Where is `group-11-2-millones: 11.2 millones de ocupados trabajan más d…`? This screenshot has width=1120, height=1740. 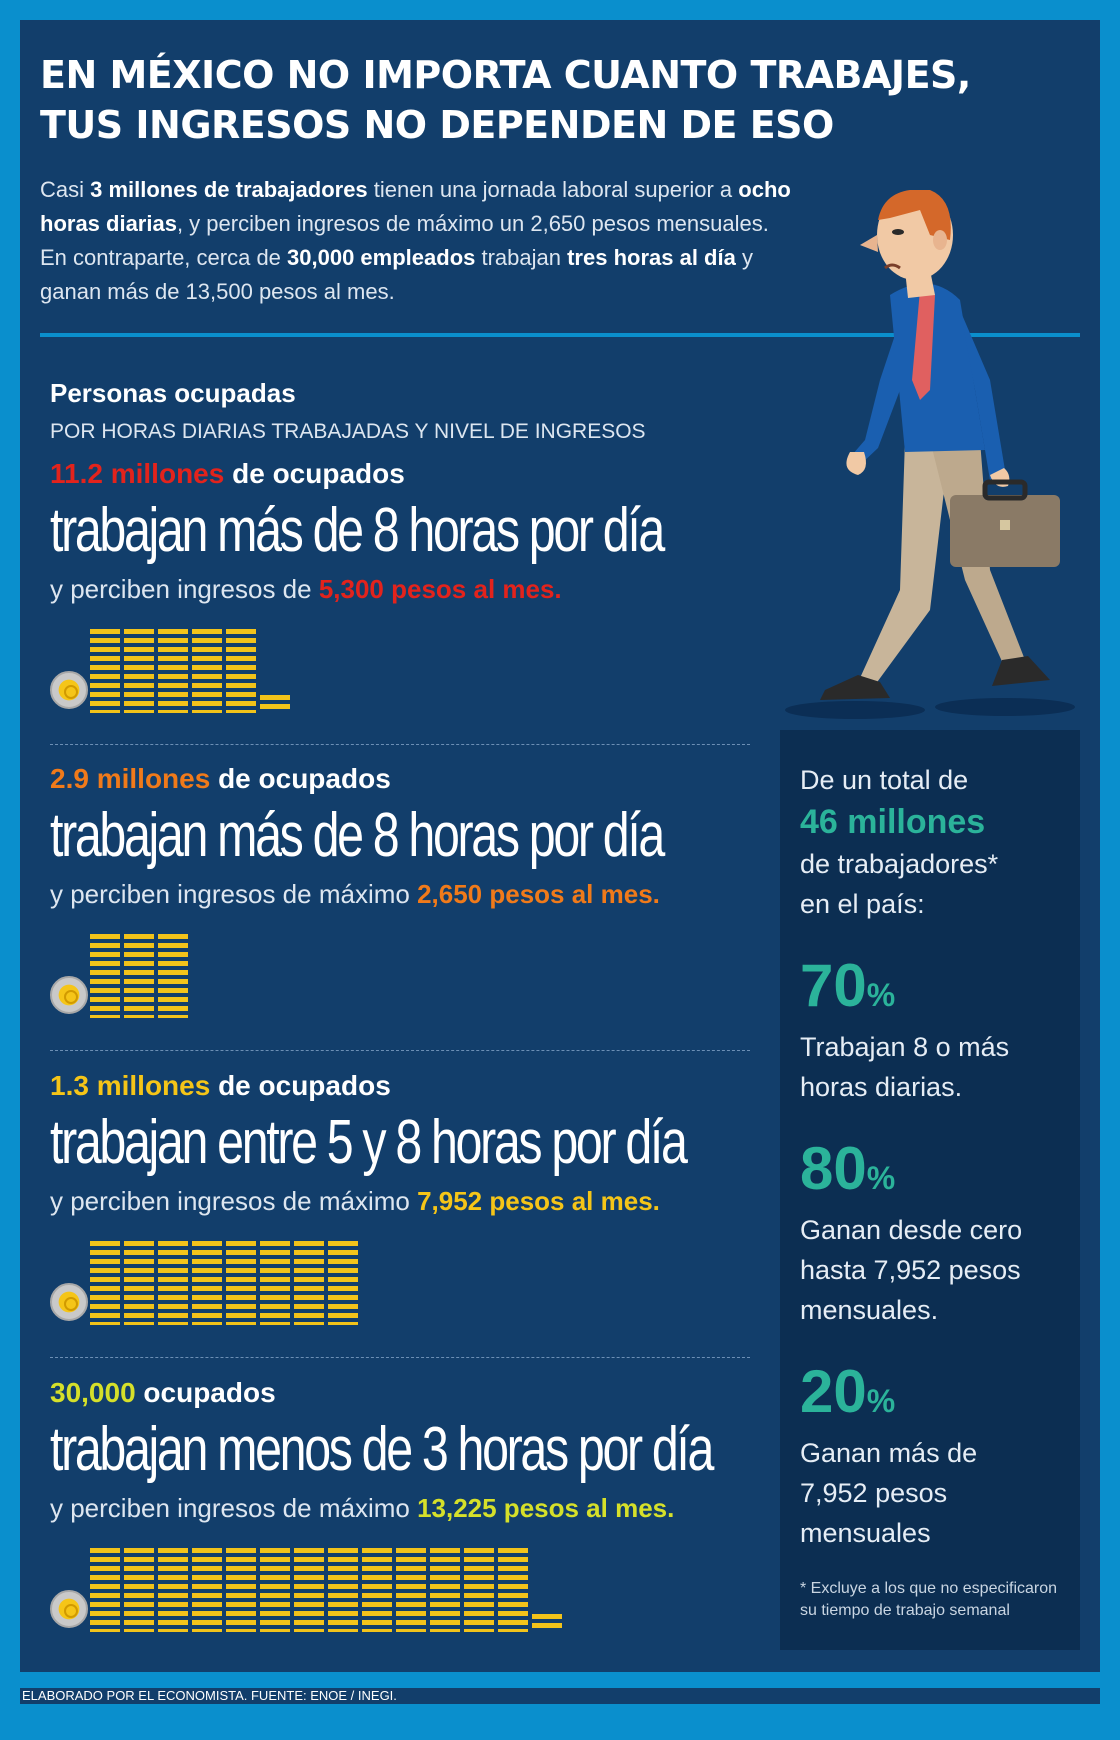
group-11-2-millones: 11.2 millones de ocupados trabajan más d… is located at coordinates (420, 585).